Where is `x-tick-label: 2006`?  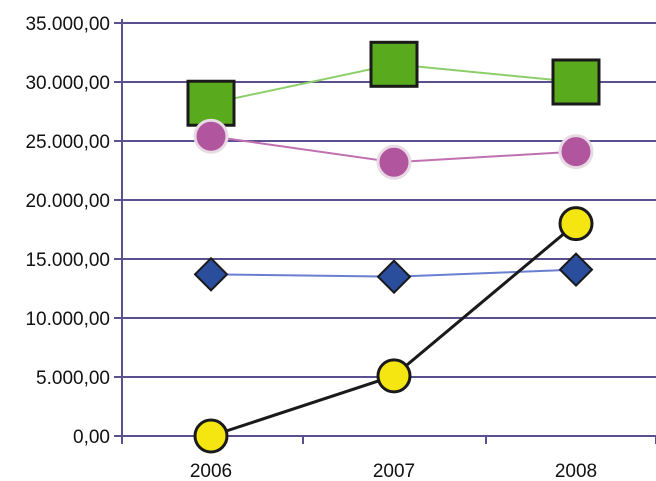 x-tick-label: 2006 is located at coordinates (211, 471).